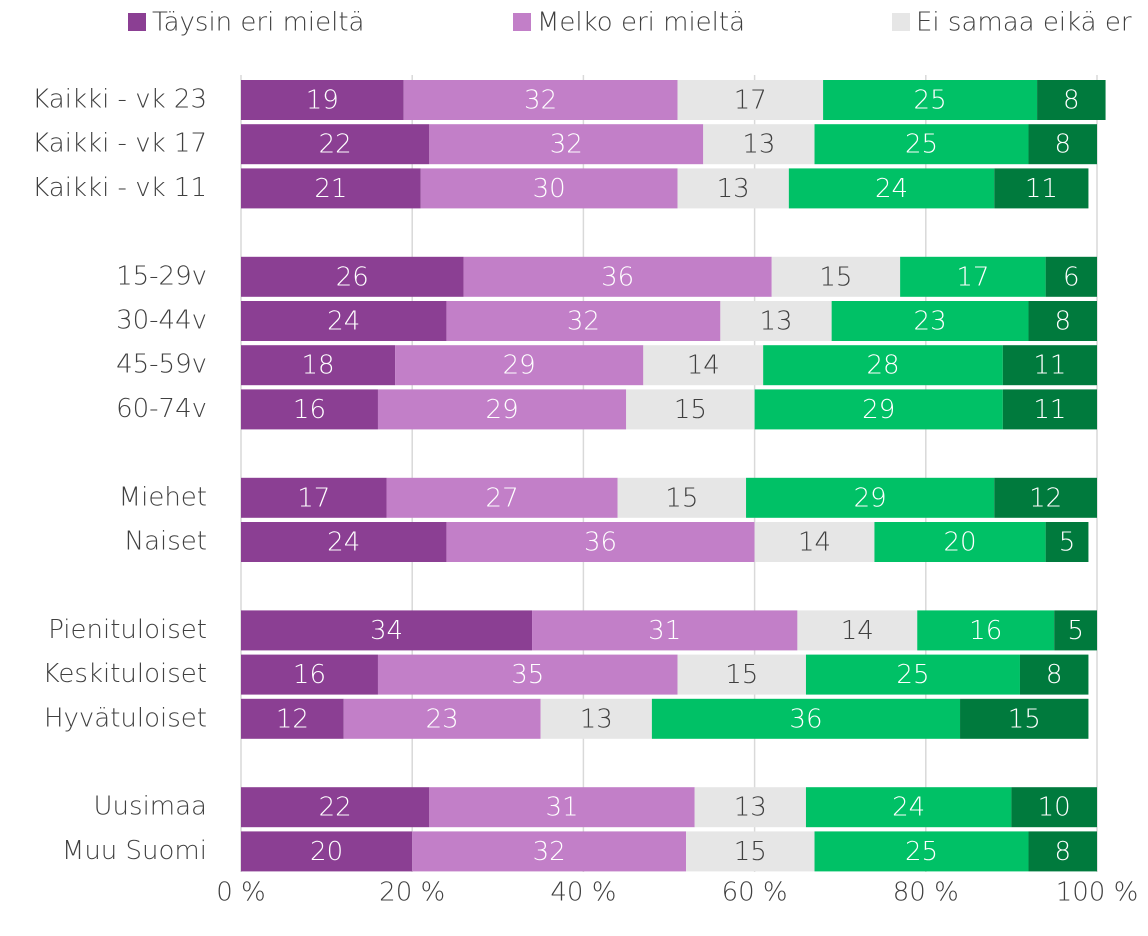 The height and width of the screenshot is (936, 1148). What do you see at coordinates (125, 674) in the screenshot?
I see `category-label: Keskituloiset` at bounding box center [125, 674].